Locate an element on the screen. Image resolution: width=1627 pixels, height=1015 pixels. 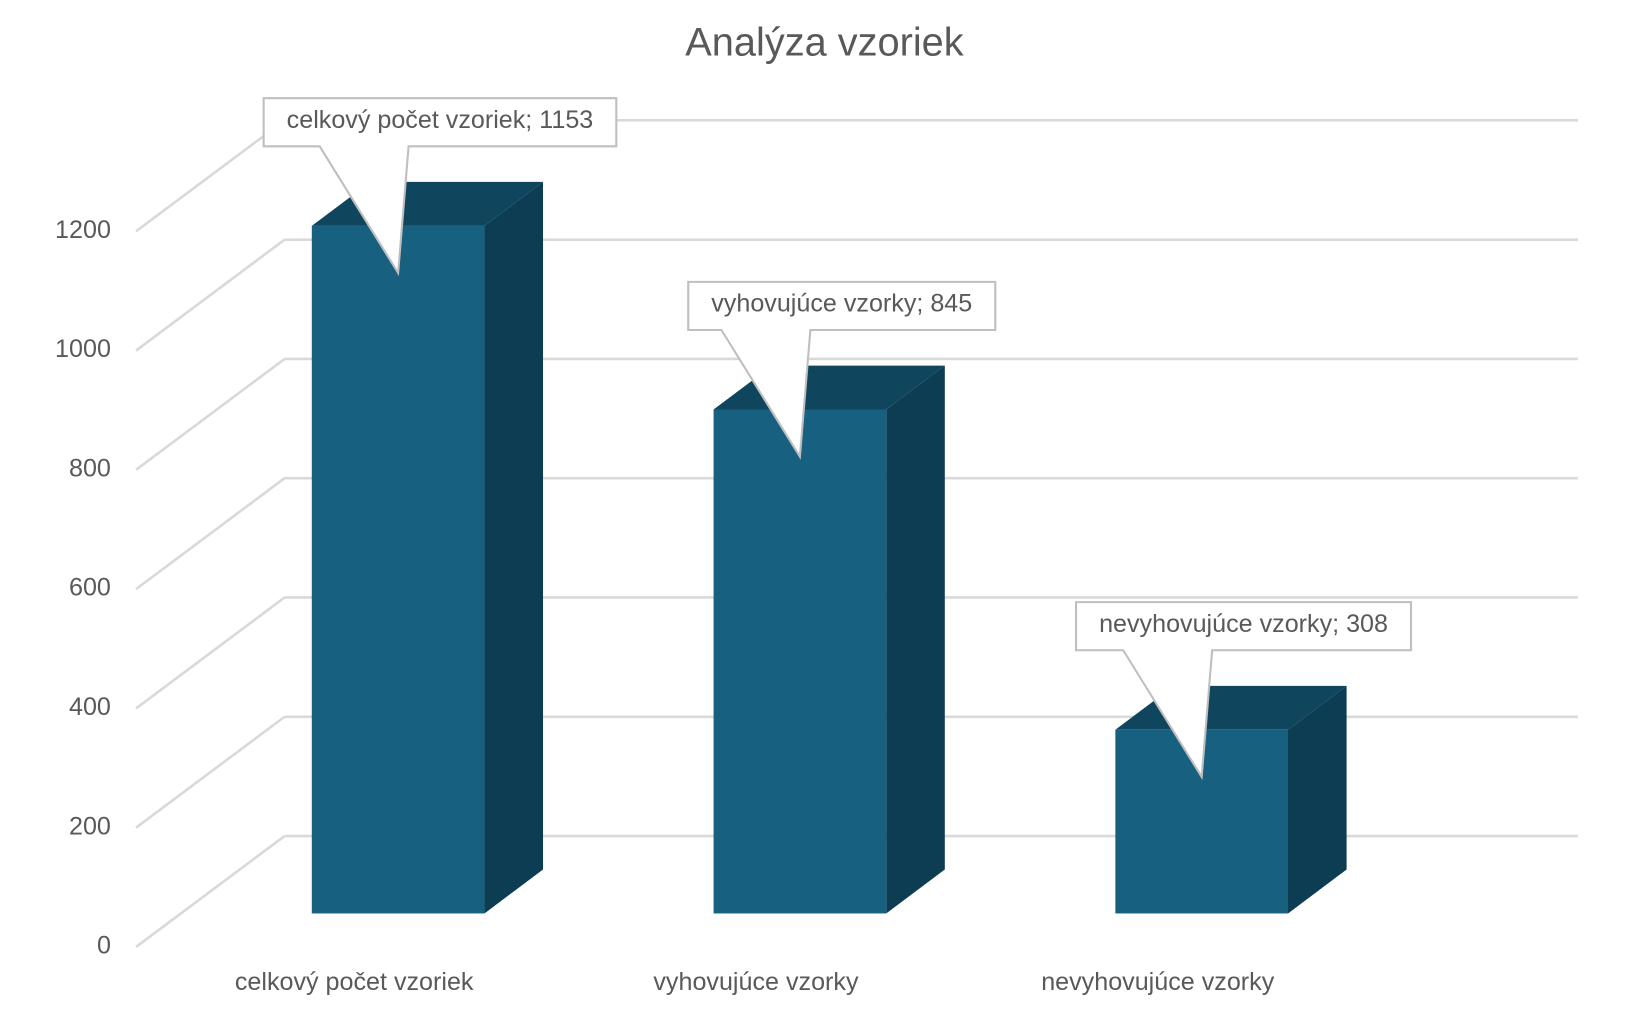
data-callout: vyhovujúce vzorky; 845 is located at coordinates (842, 370).